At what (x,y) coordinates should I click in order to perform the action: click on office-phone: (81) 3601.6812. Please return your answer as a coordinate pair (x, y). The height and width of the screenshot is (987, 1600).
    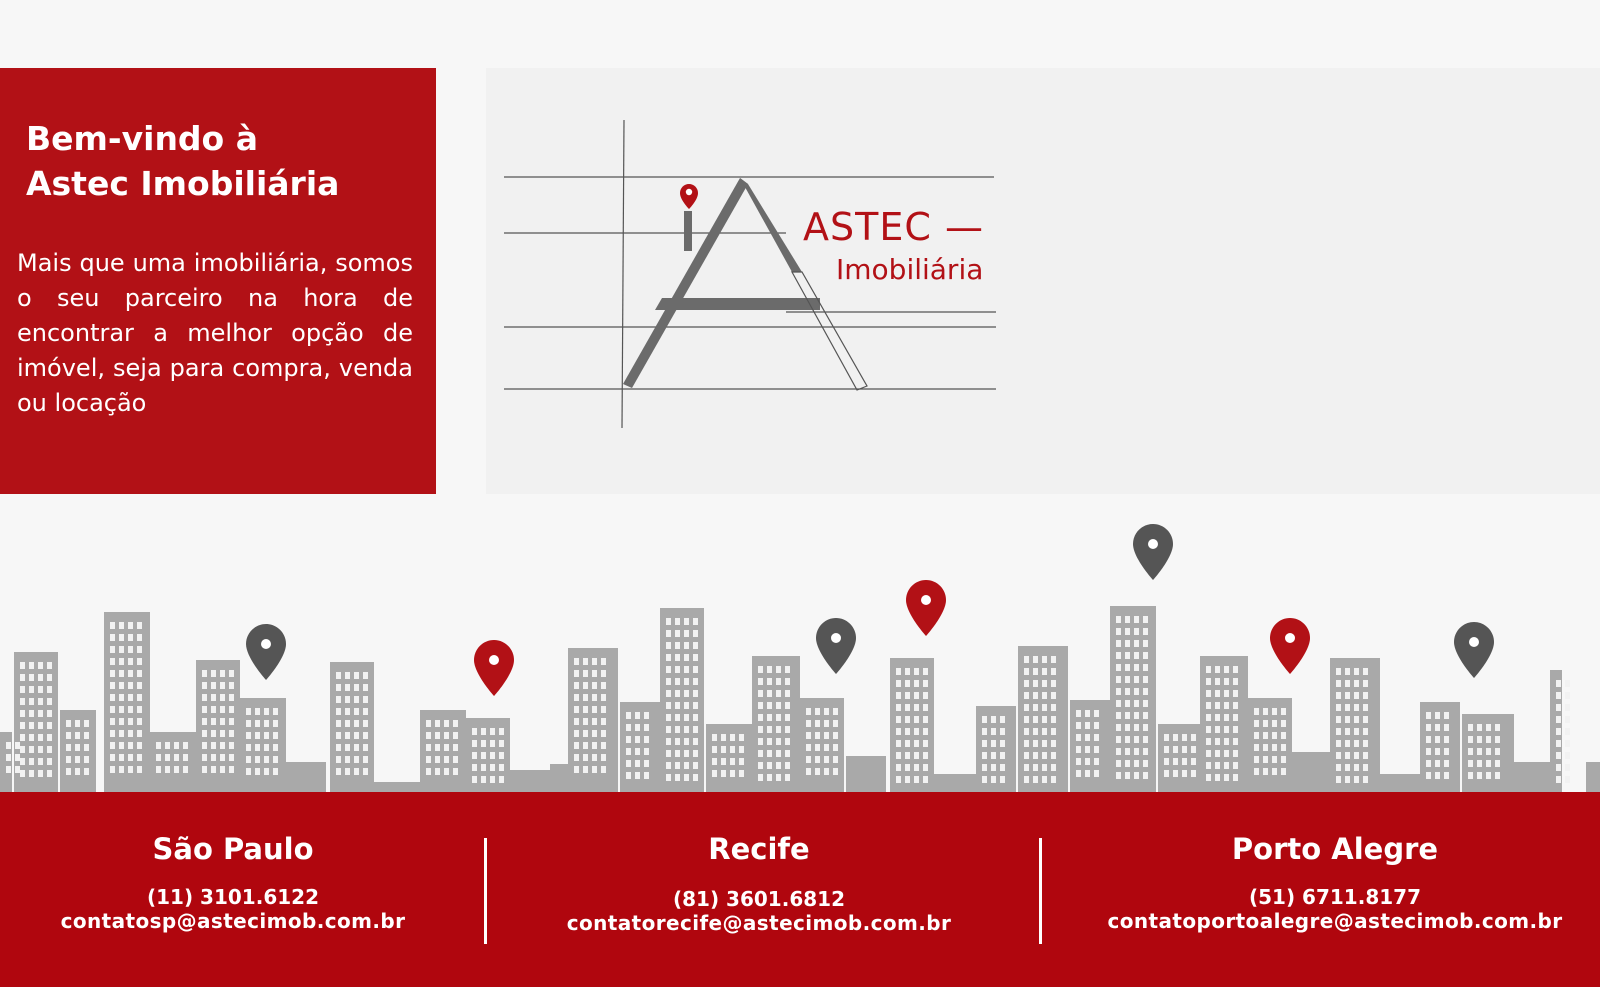
    Looking at the image, I should click on (758, 899).